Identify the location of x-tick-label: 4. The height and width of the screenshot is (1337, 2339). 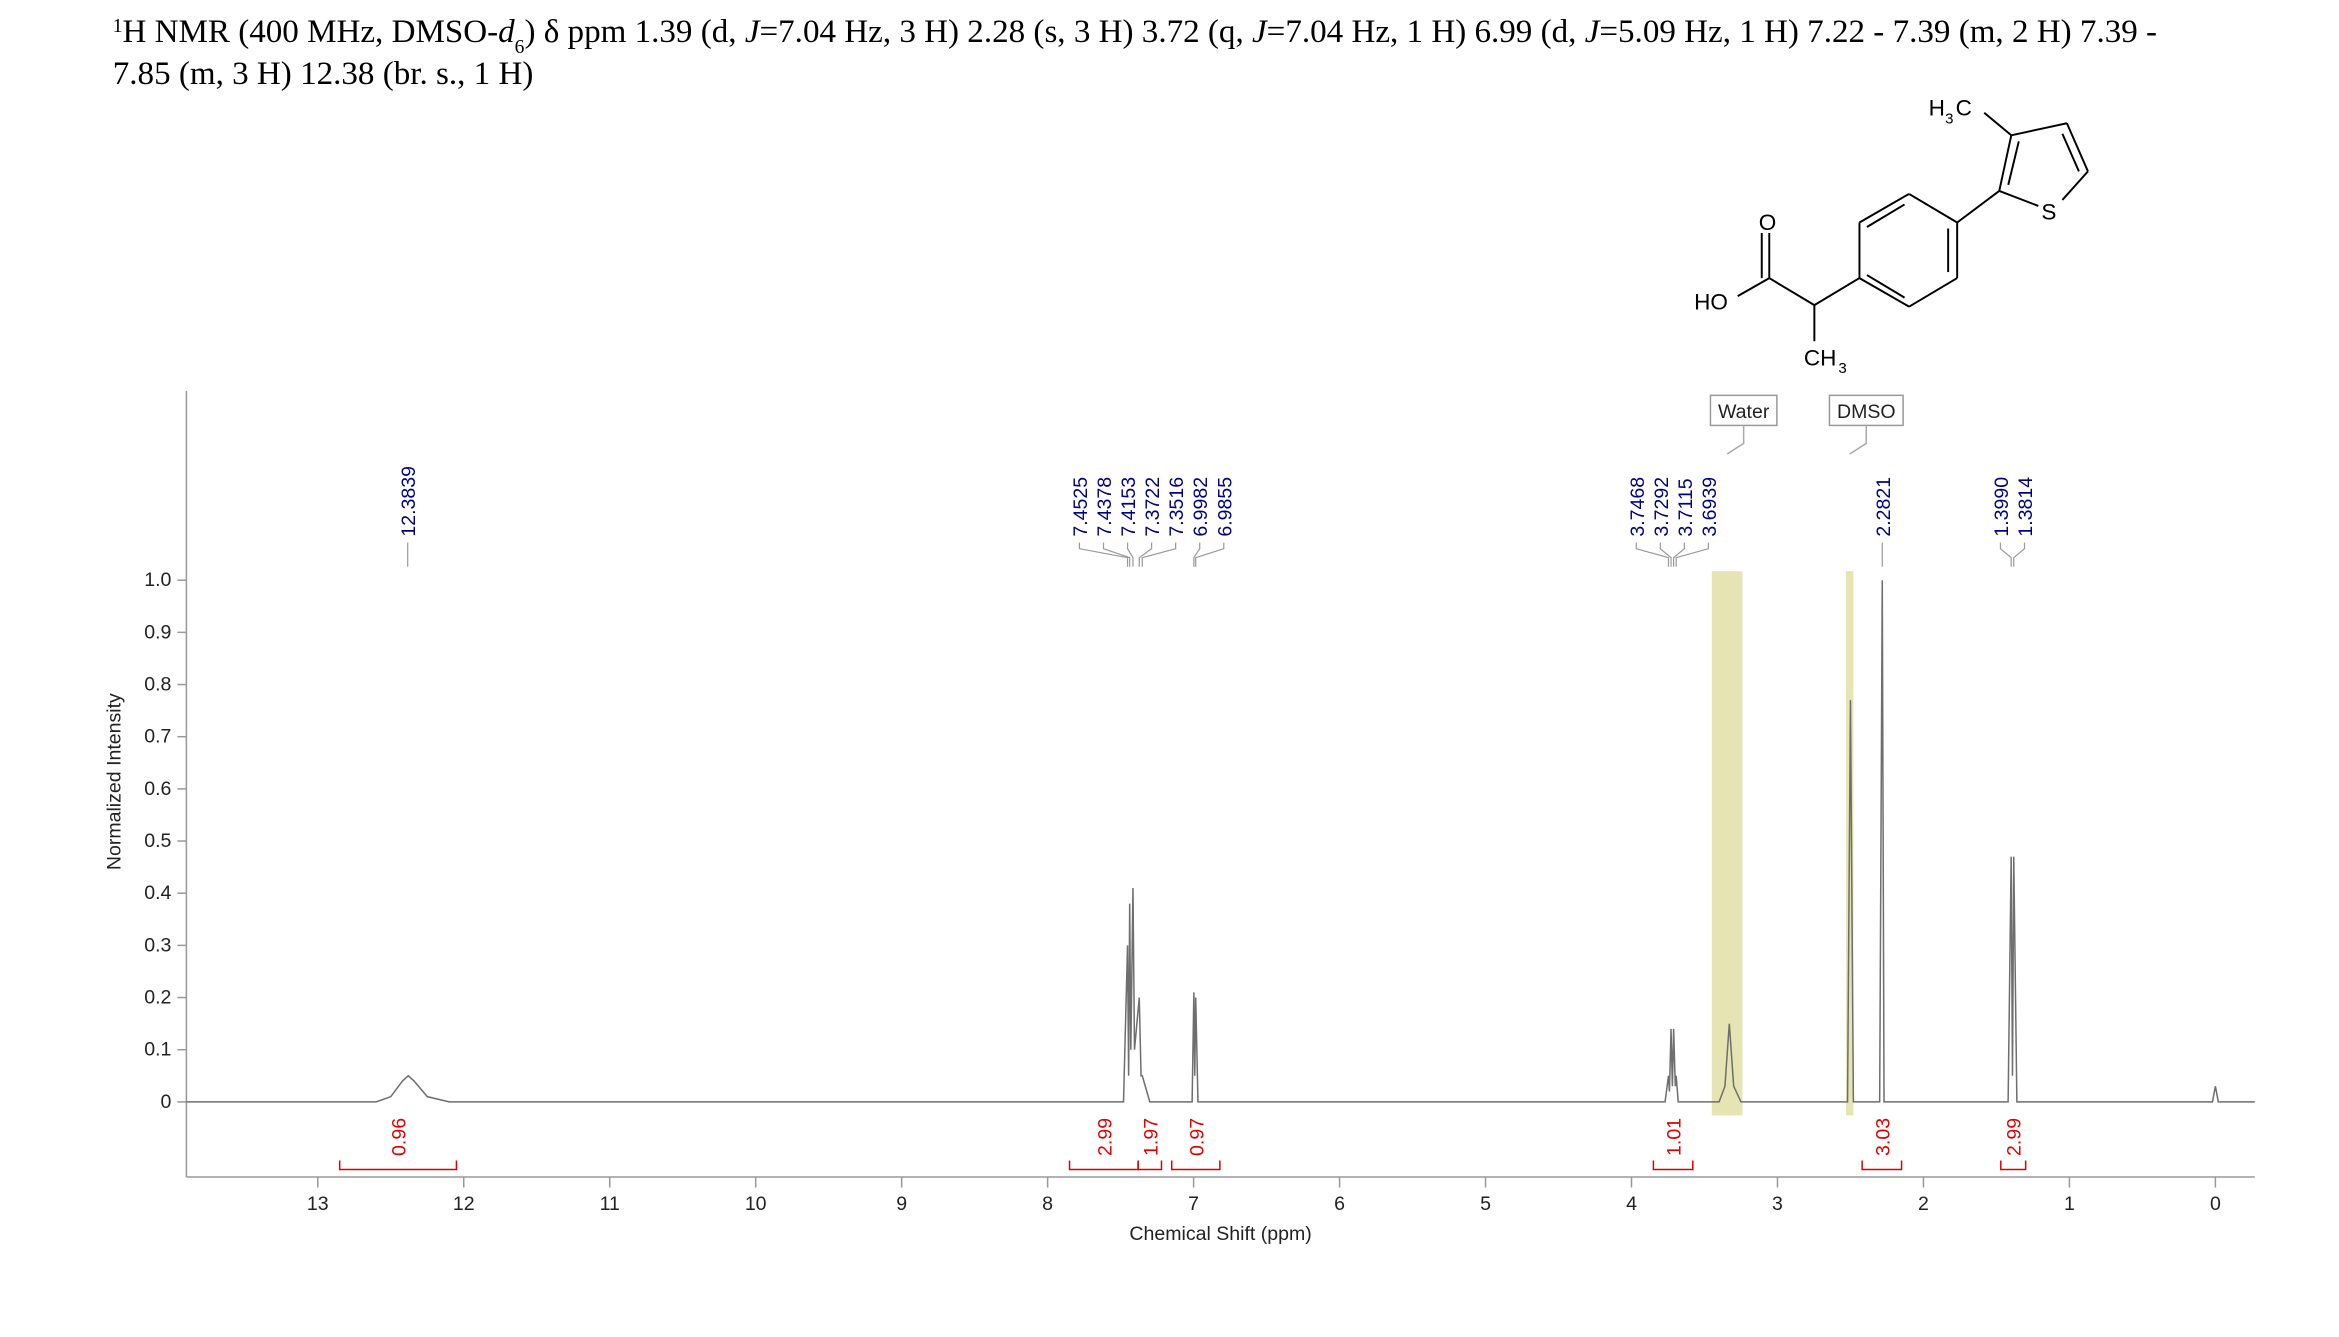
(1631, 1204).